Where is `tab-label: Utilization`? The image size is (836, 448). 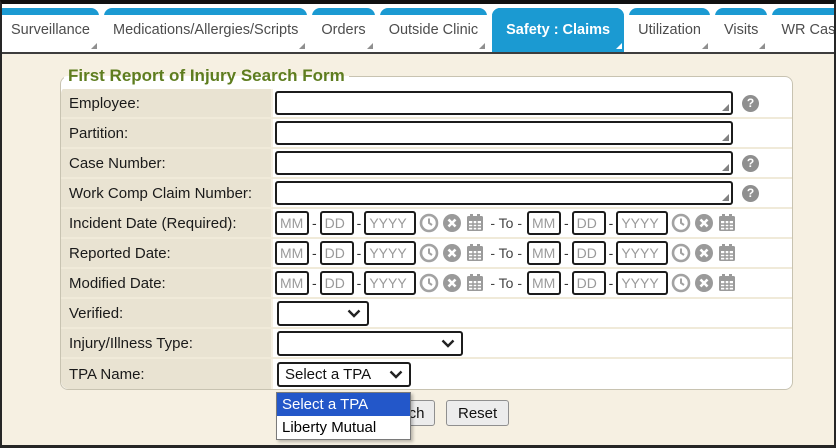 tab-label: Utilization is located at coordinates (669, 30).